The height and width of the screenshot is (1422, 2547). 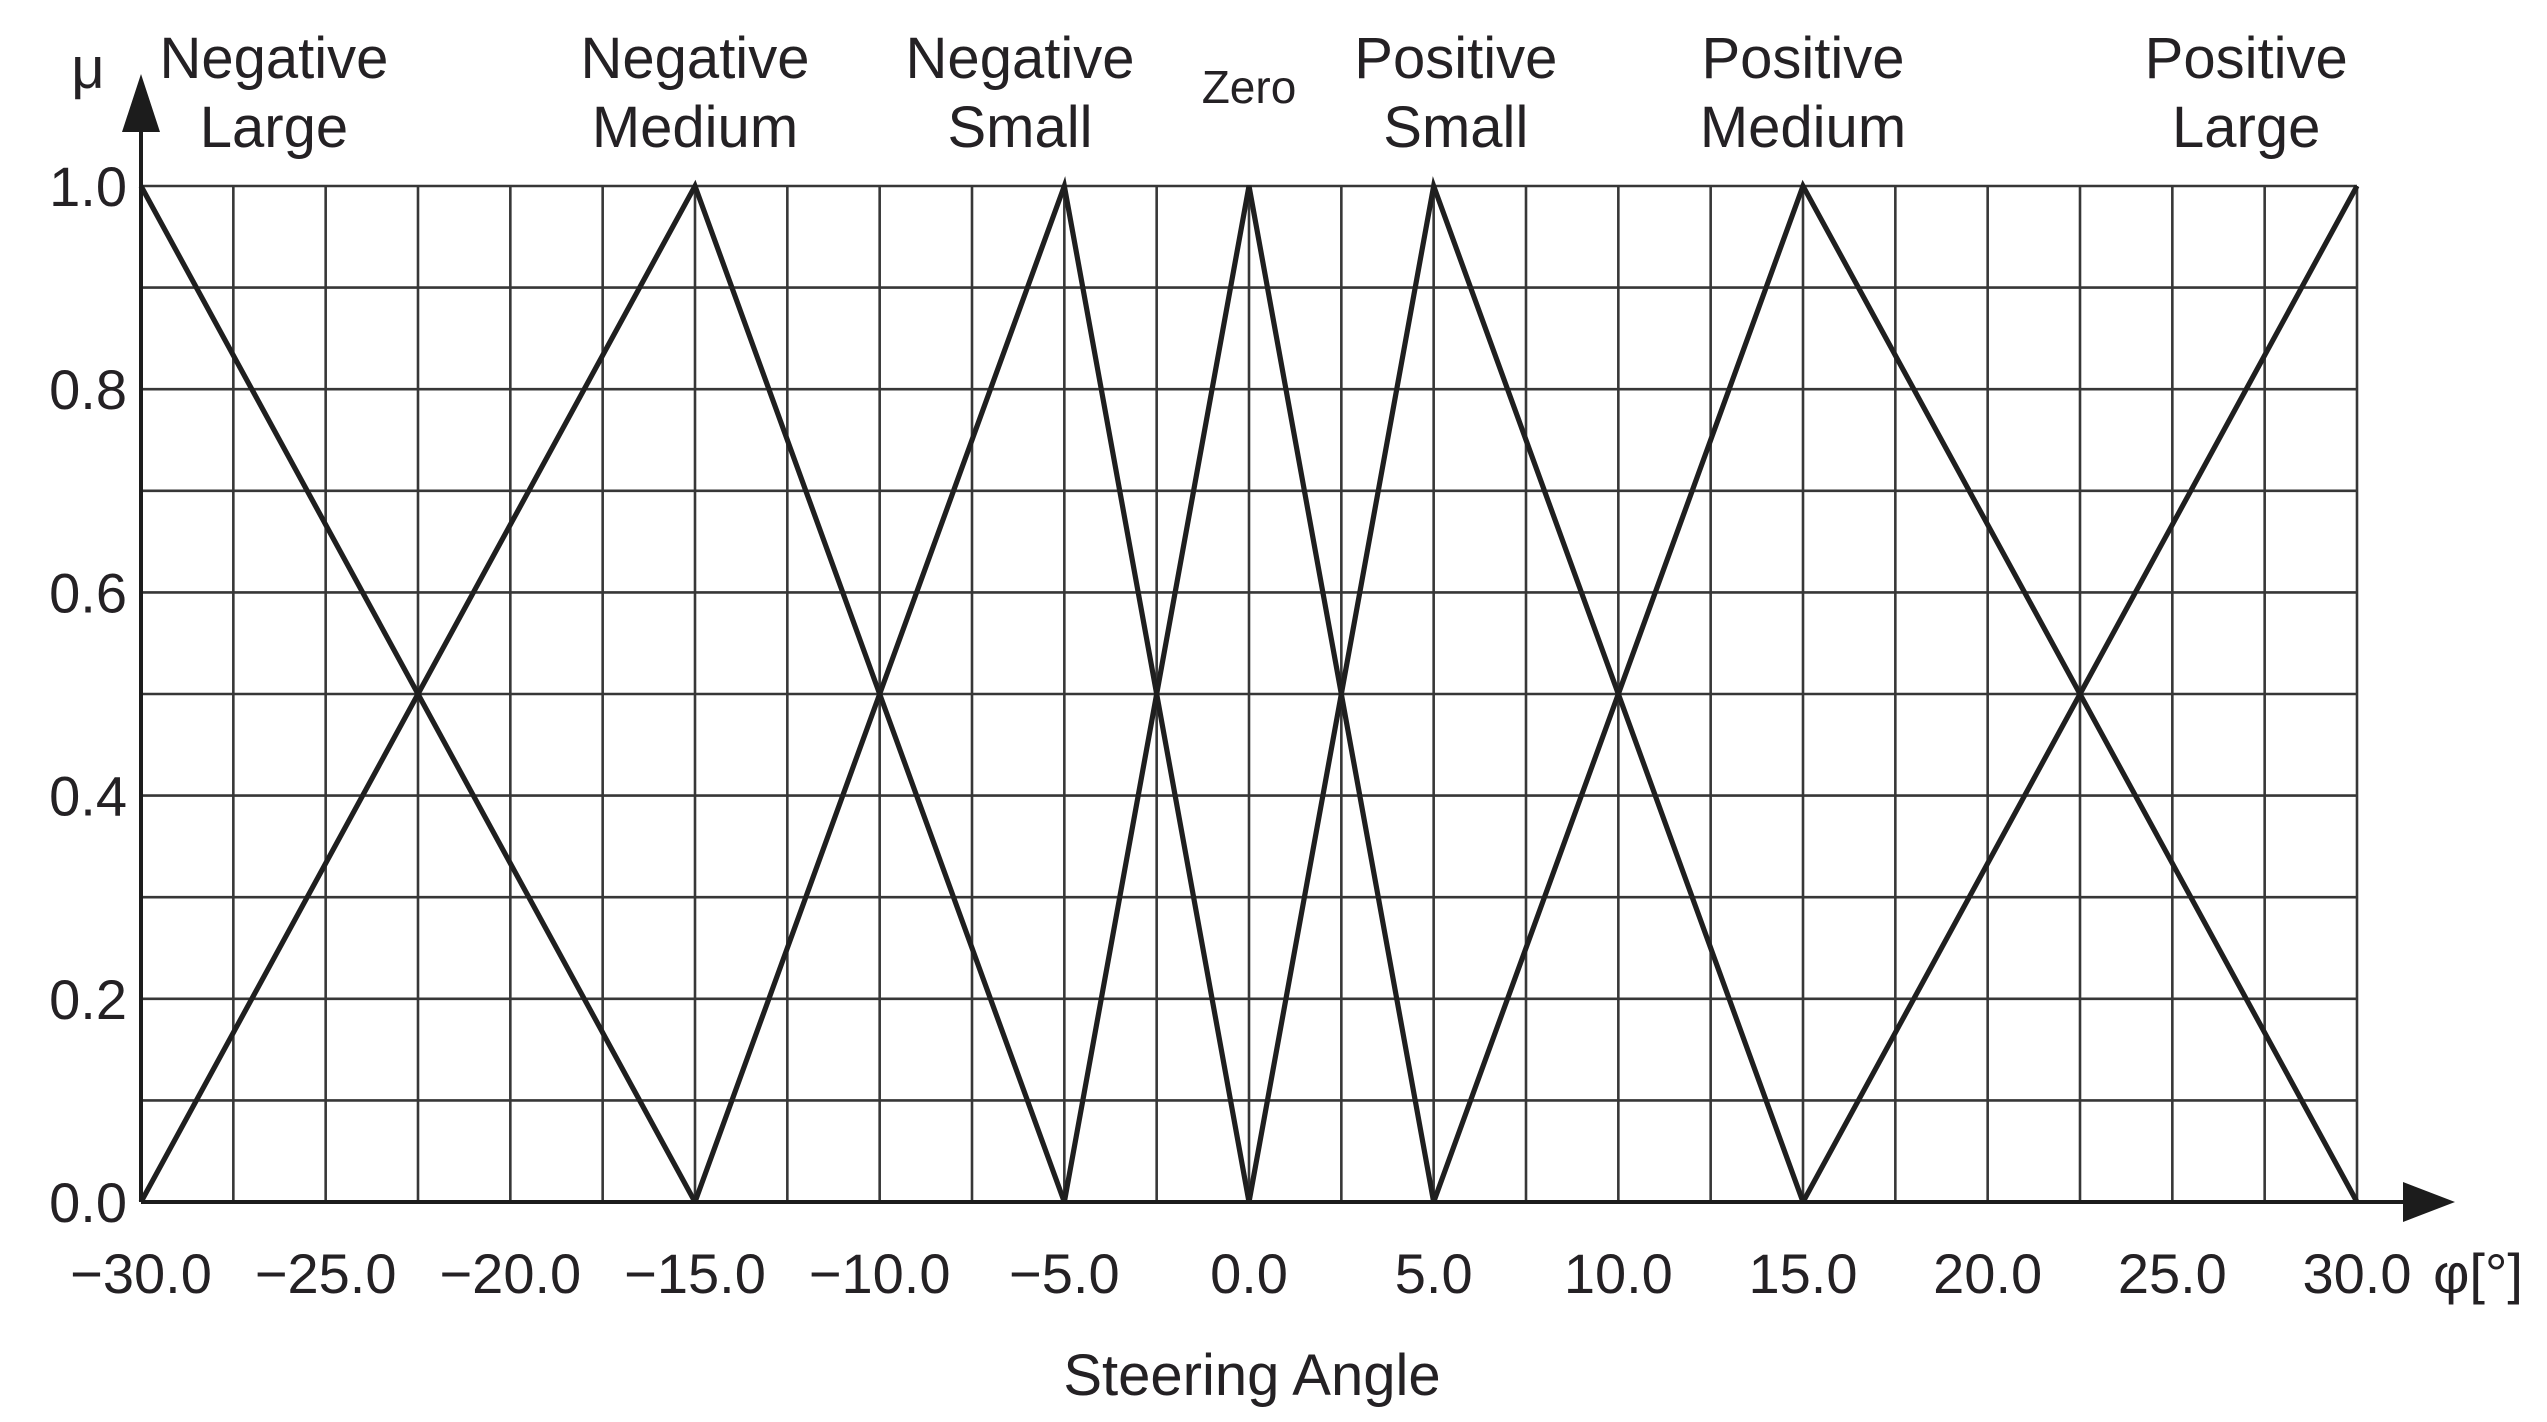 I want to click on y-axis-symbol-mu: μ, so click(x=87, y=68).